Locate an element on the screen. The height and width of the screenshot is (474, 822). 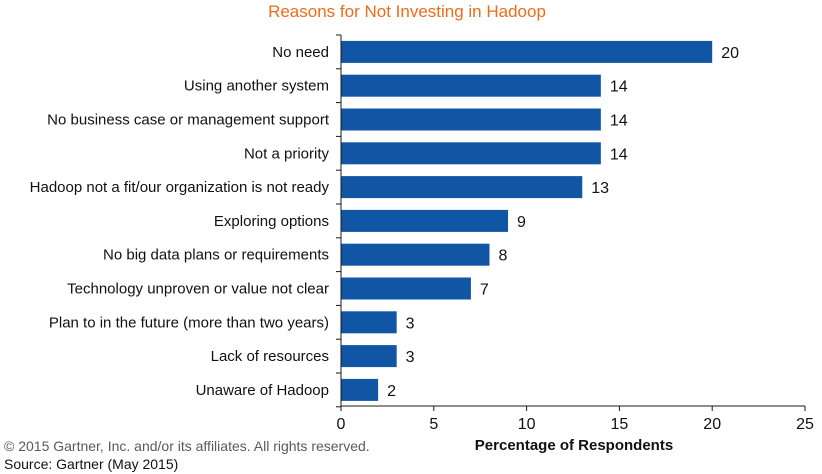
x-ticks: 0 5 10 15 20 25 is located at coordinates (575, 419).